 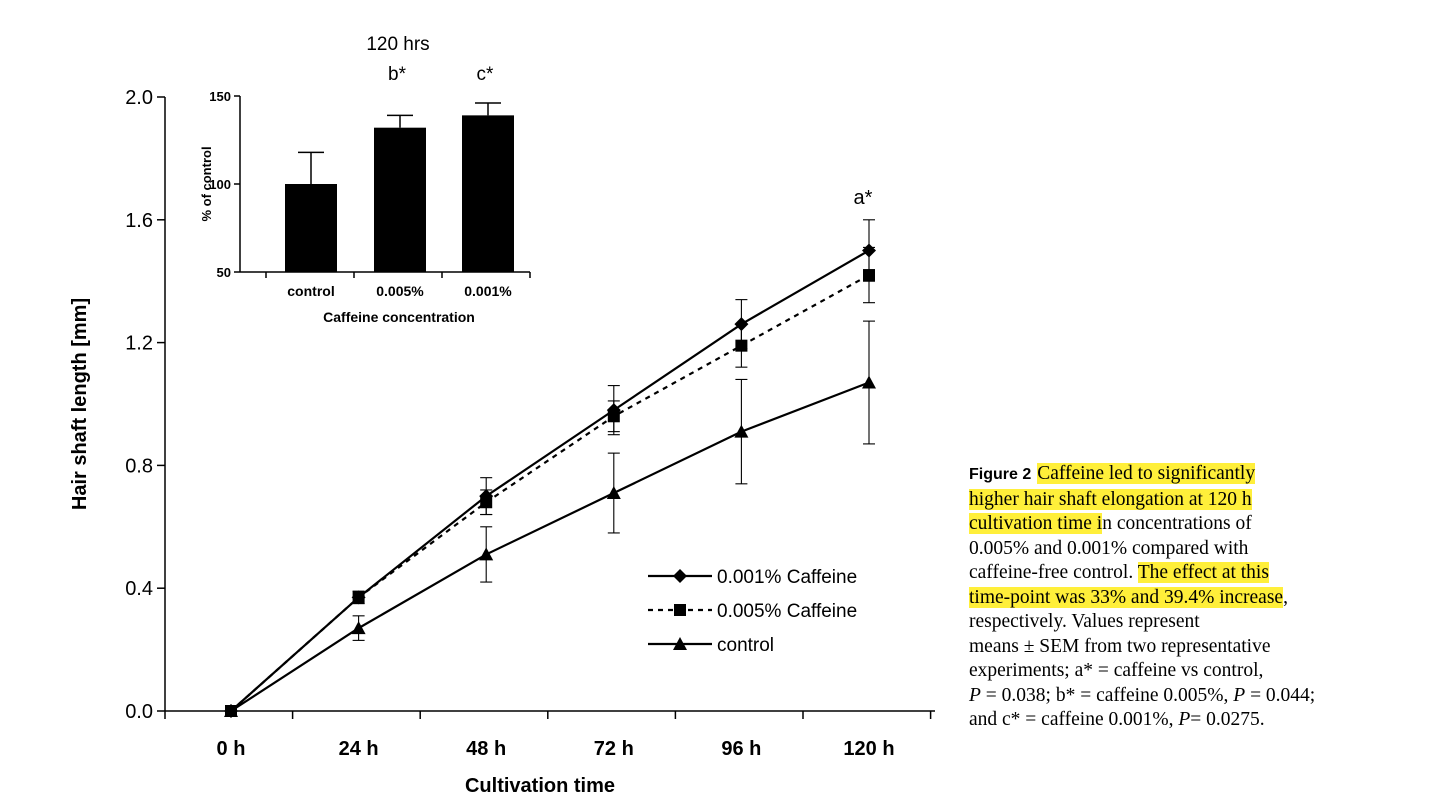 I want to click on inset-x-tick-label: 0.005%, so click(x=400, y=291).